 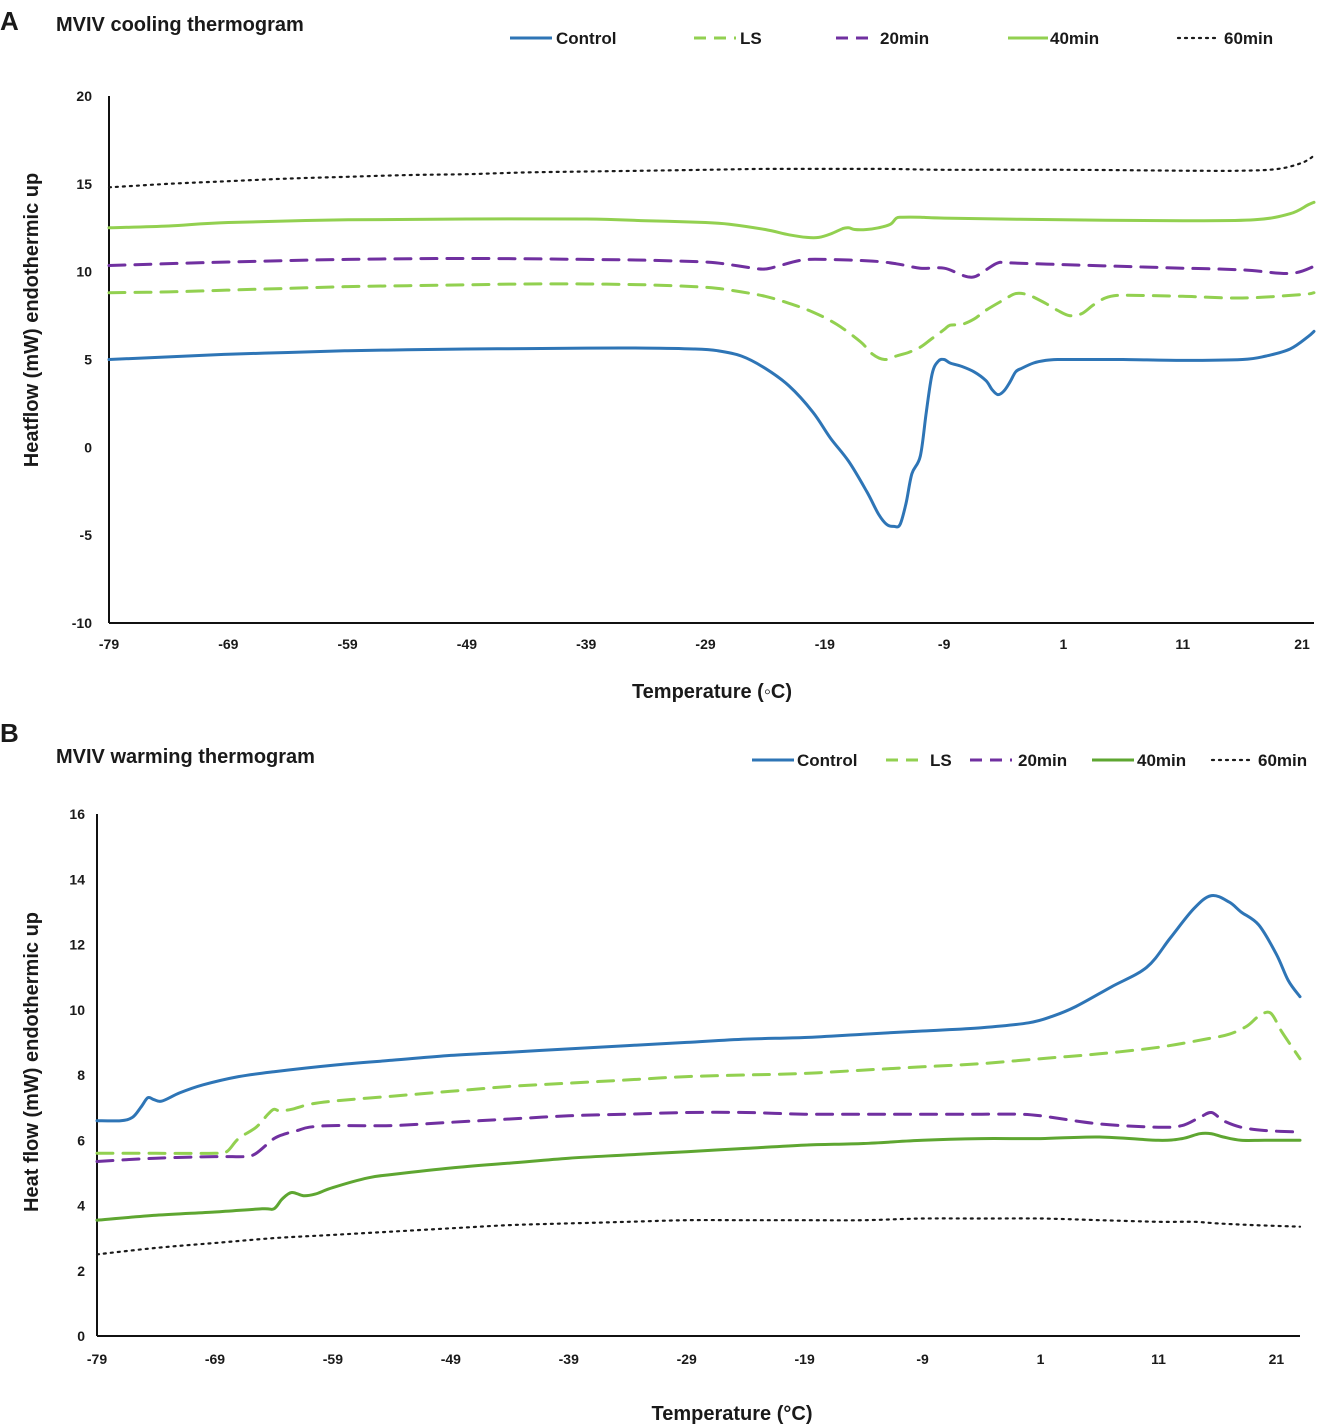 What do you see at coordinates (586, 38) in the screenshot?
I see `legend-a-control-label: Control` at bounding box center [586, 38].